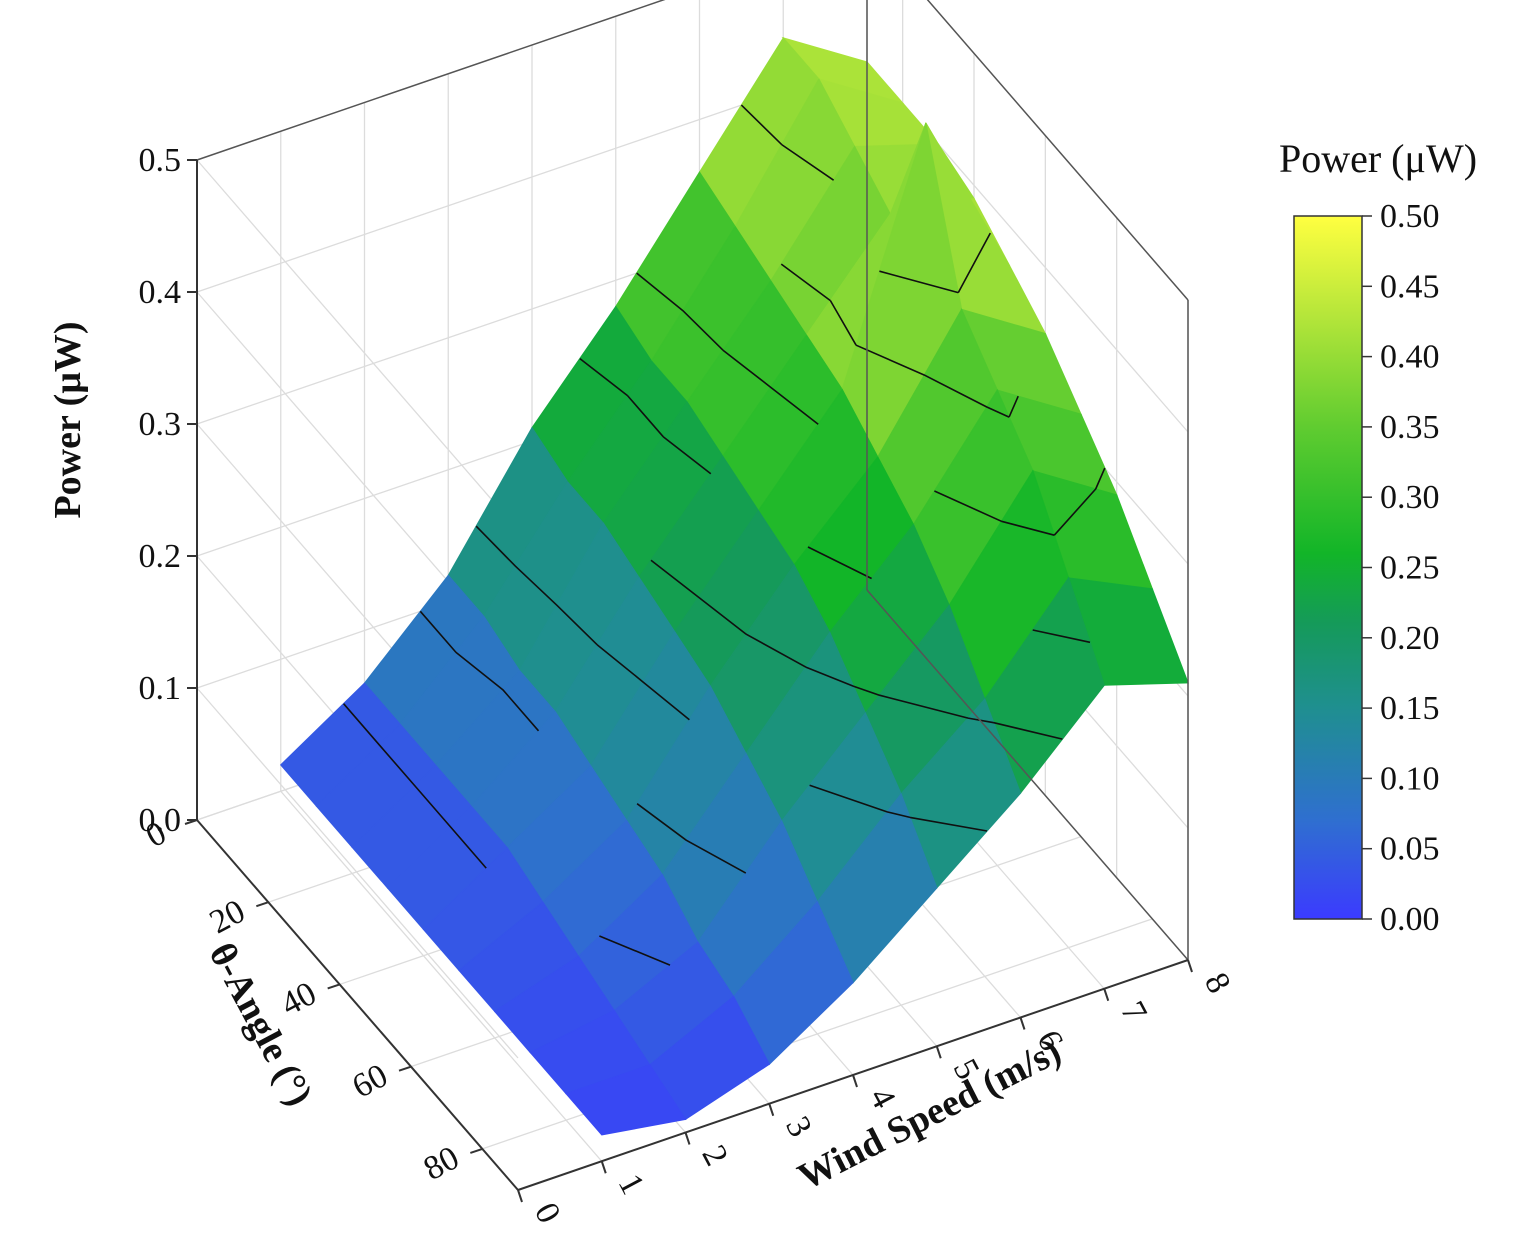  What do you see at coordinates (798, 1127) in the screenshot?
I see `wind-speed-tick-label: 3` at bounding box center [798, 1127].